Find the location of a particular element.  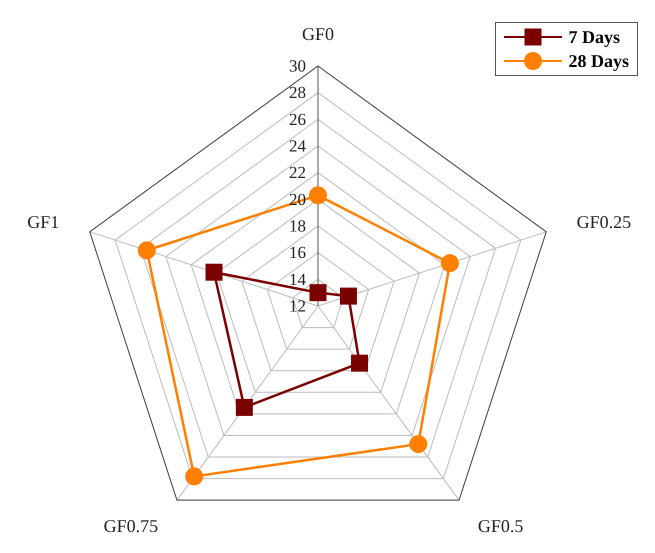

y-tick-label: 28 is located at coordinates (297, 92).